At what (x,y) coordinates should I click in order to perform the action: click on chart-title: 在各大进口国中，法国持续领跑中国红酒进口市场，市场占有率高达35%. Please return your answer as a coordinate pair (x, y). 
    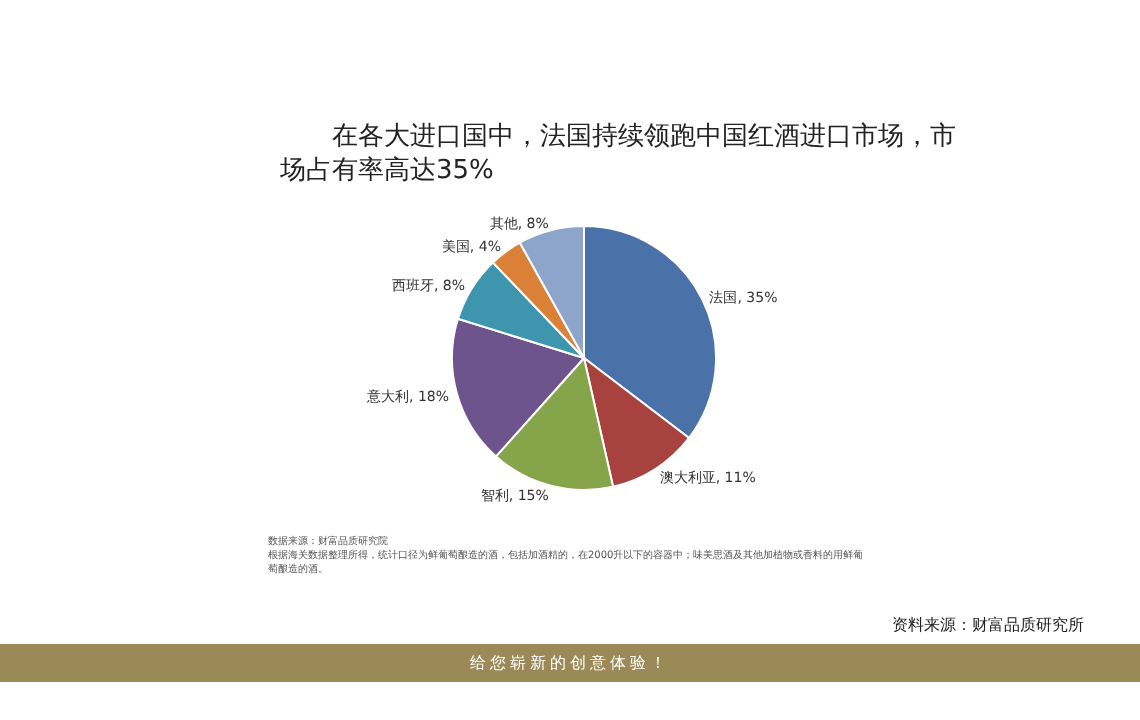
    Looking at the image, I should click on (619, 154).